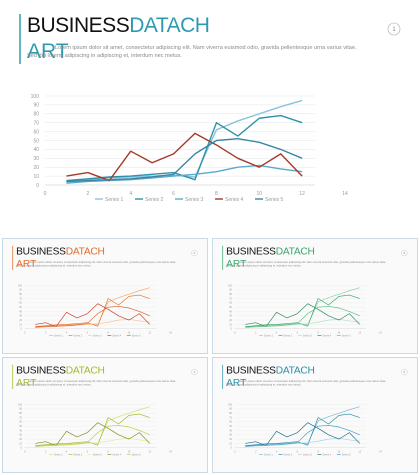  I want to click on y-tick-label: 70, so click(20, 417).